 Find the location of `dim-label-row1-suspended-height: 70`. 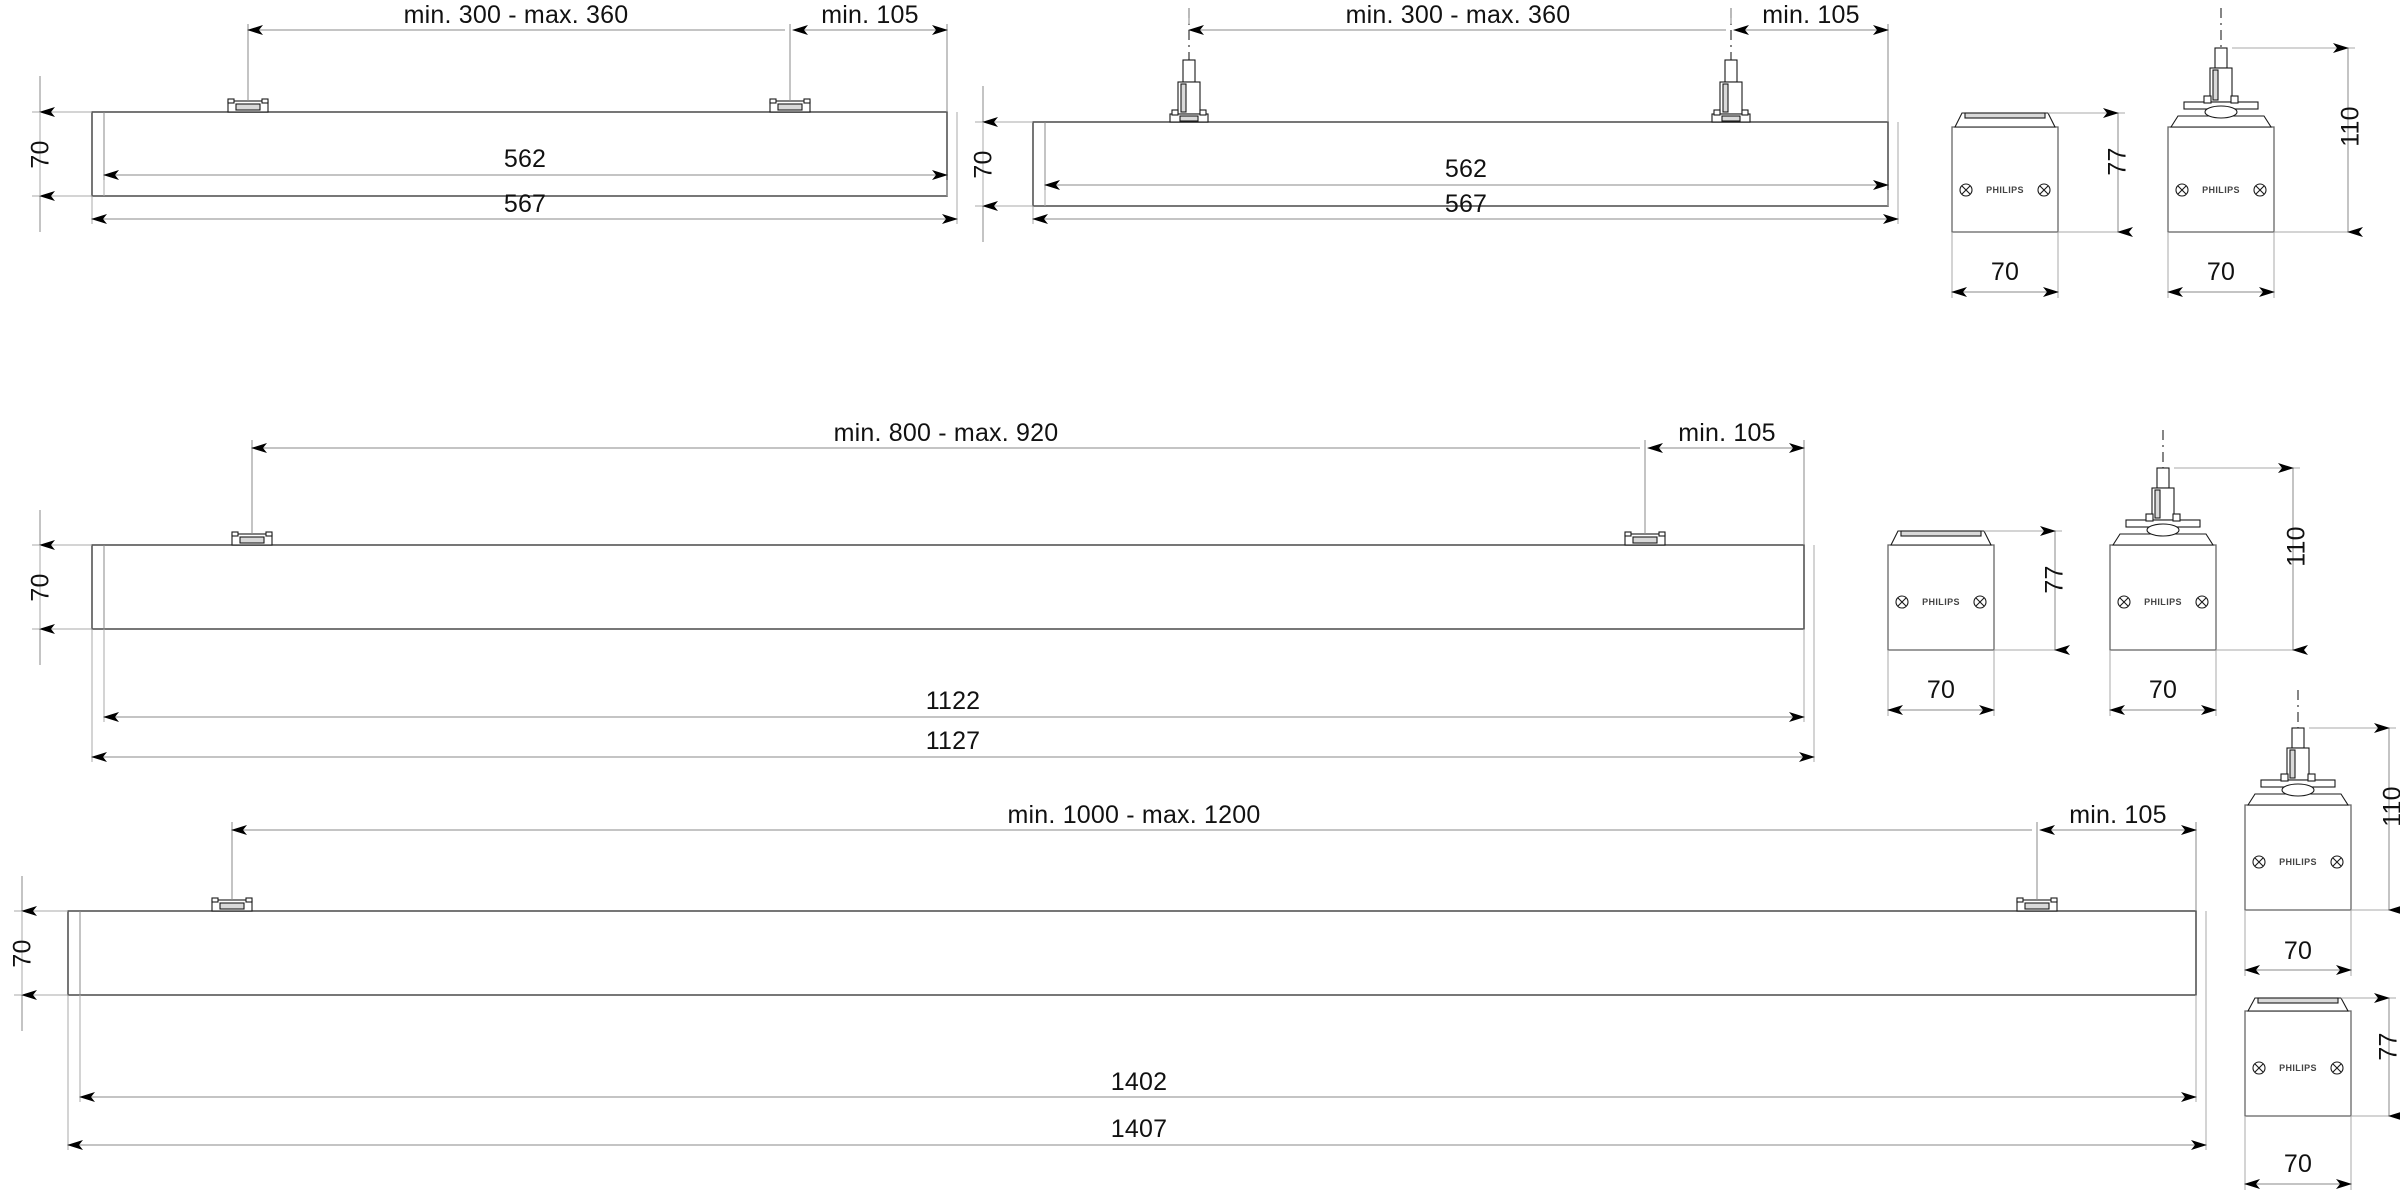

dim-label-row1-suspended-height: 70 is located at coordinates (983, 164).